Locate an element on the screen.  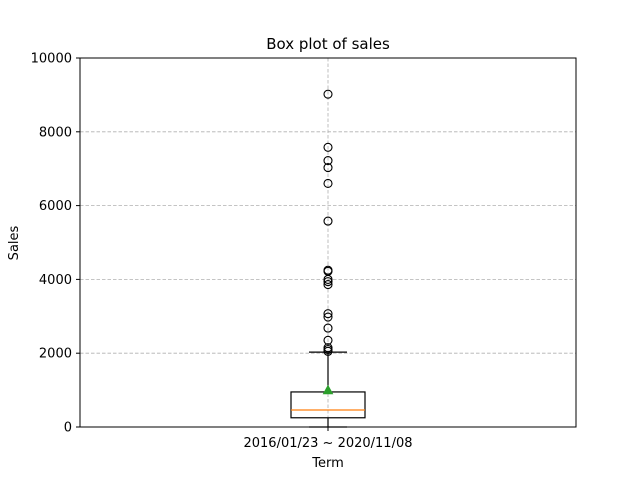
mean-marker is located at coordinates (328, 389).